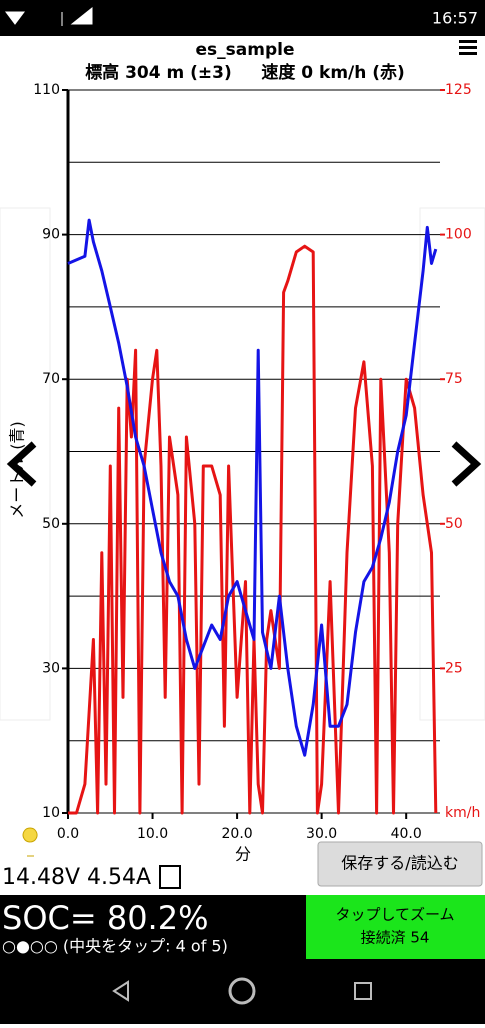  I want to click on side-panel, so click(25, 464).